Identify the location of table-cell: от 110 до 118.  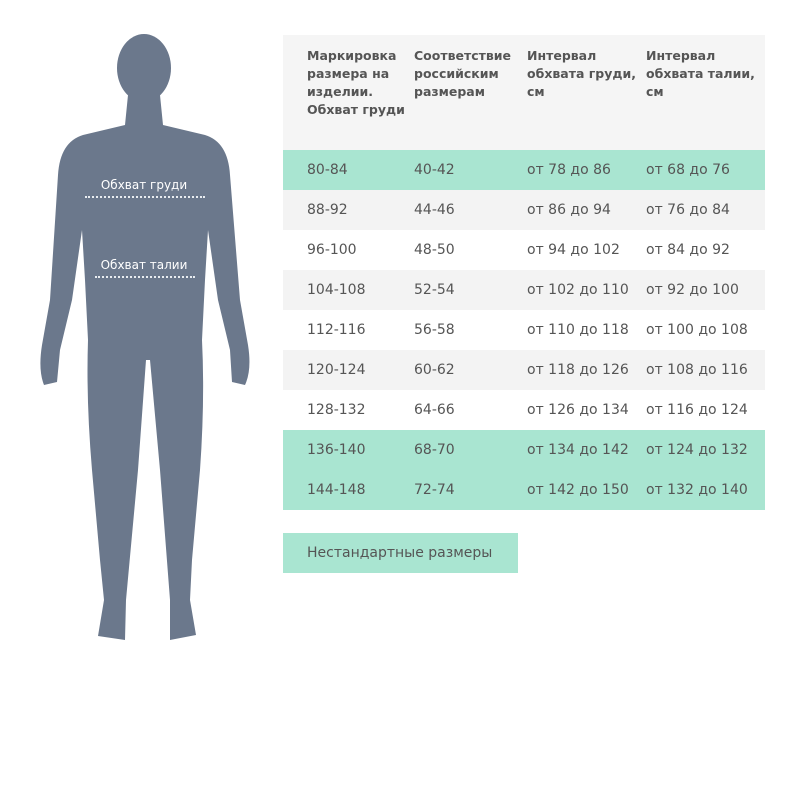
(578, 330).